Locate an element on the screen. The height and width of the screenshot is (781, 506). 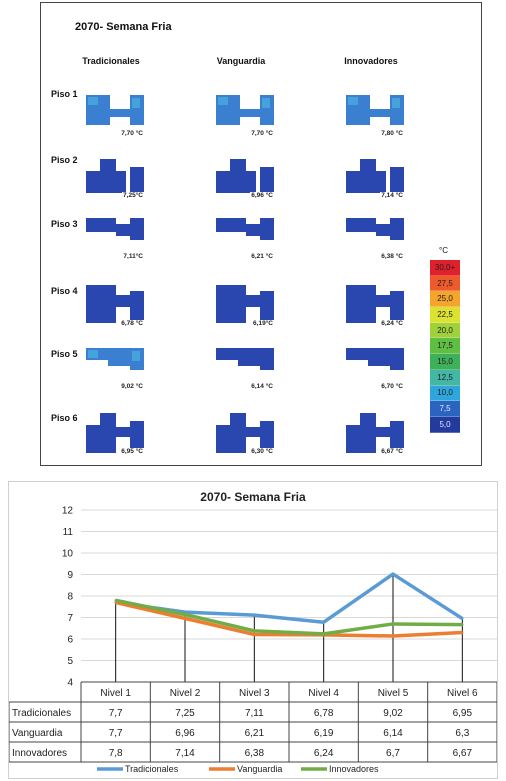
table-value: 7,11 is located at coordinates (254, 713).